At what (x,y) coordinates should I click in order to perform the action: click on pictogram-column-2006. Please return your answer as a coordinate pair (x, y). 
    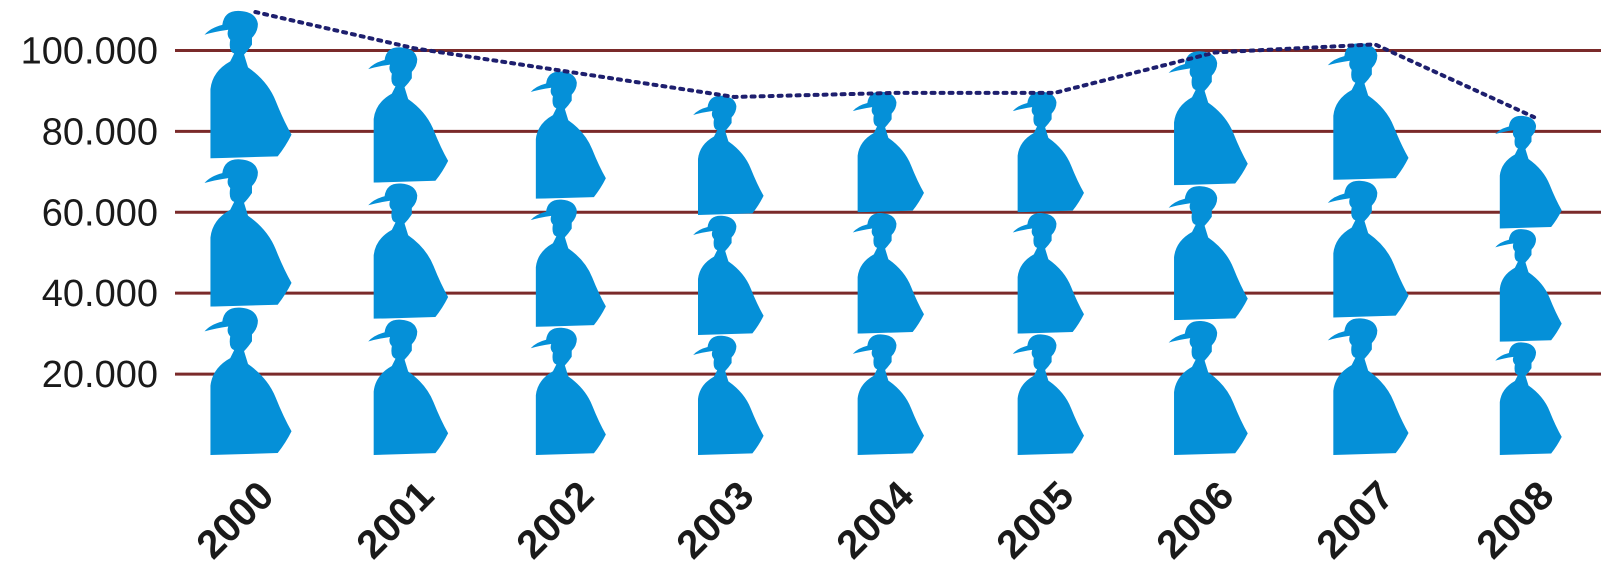
    Looking at the image, I should click on (1208, 253).